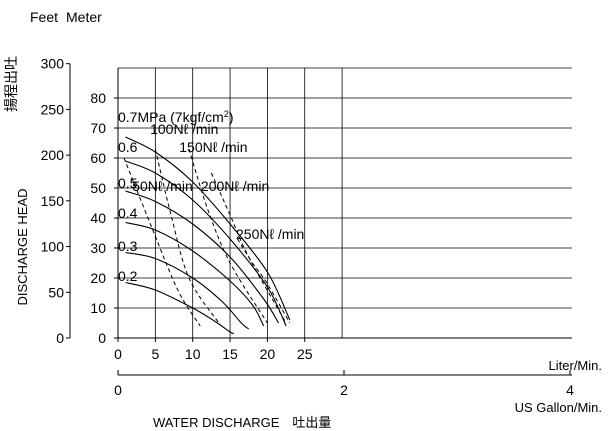 Image resolution: width=615 pixels, height=431 pixels. I want to click on y-meter-tick-label: 10, so click(98, 308).